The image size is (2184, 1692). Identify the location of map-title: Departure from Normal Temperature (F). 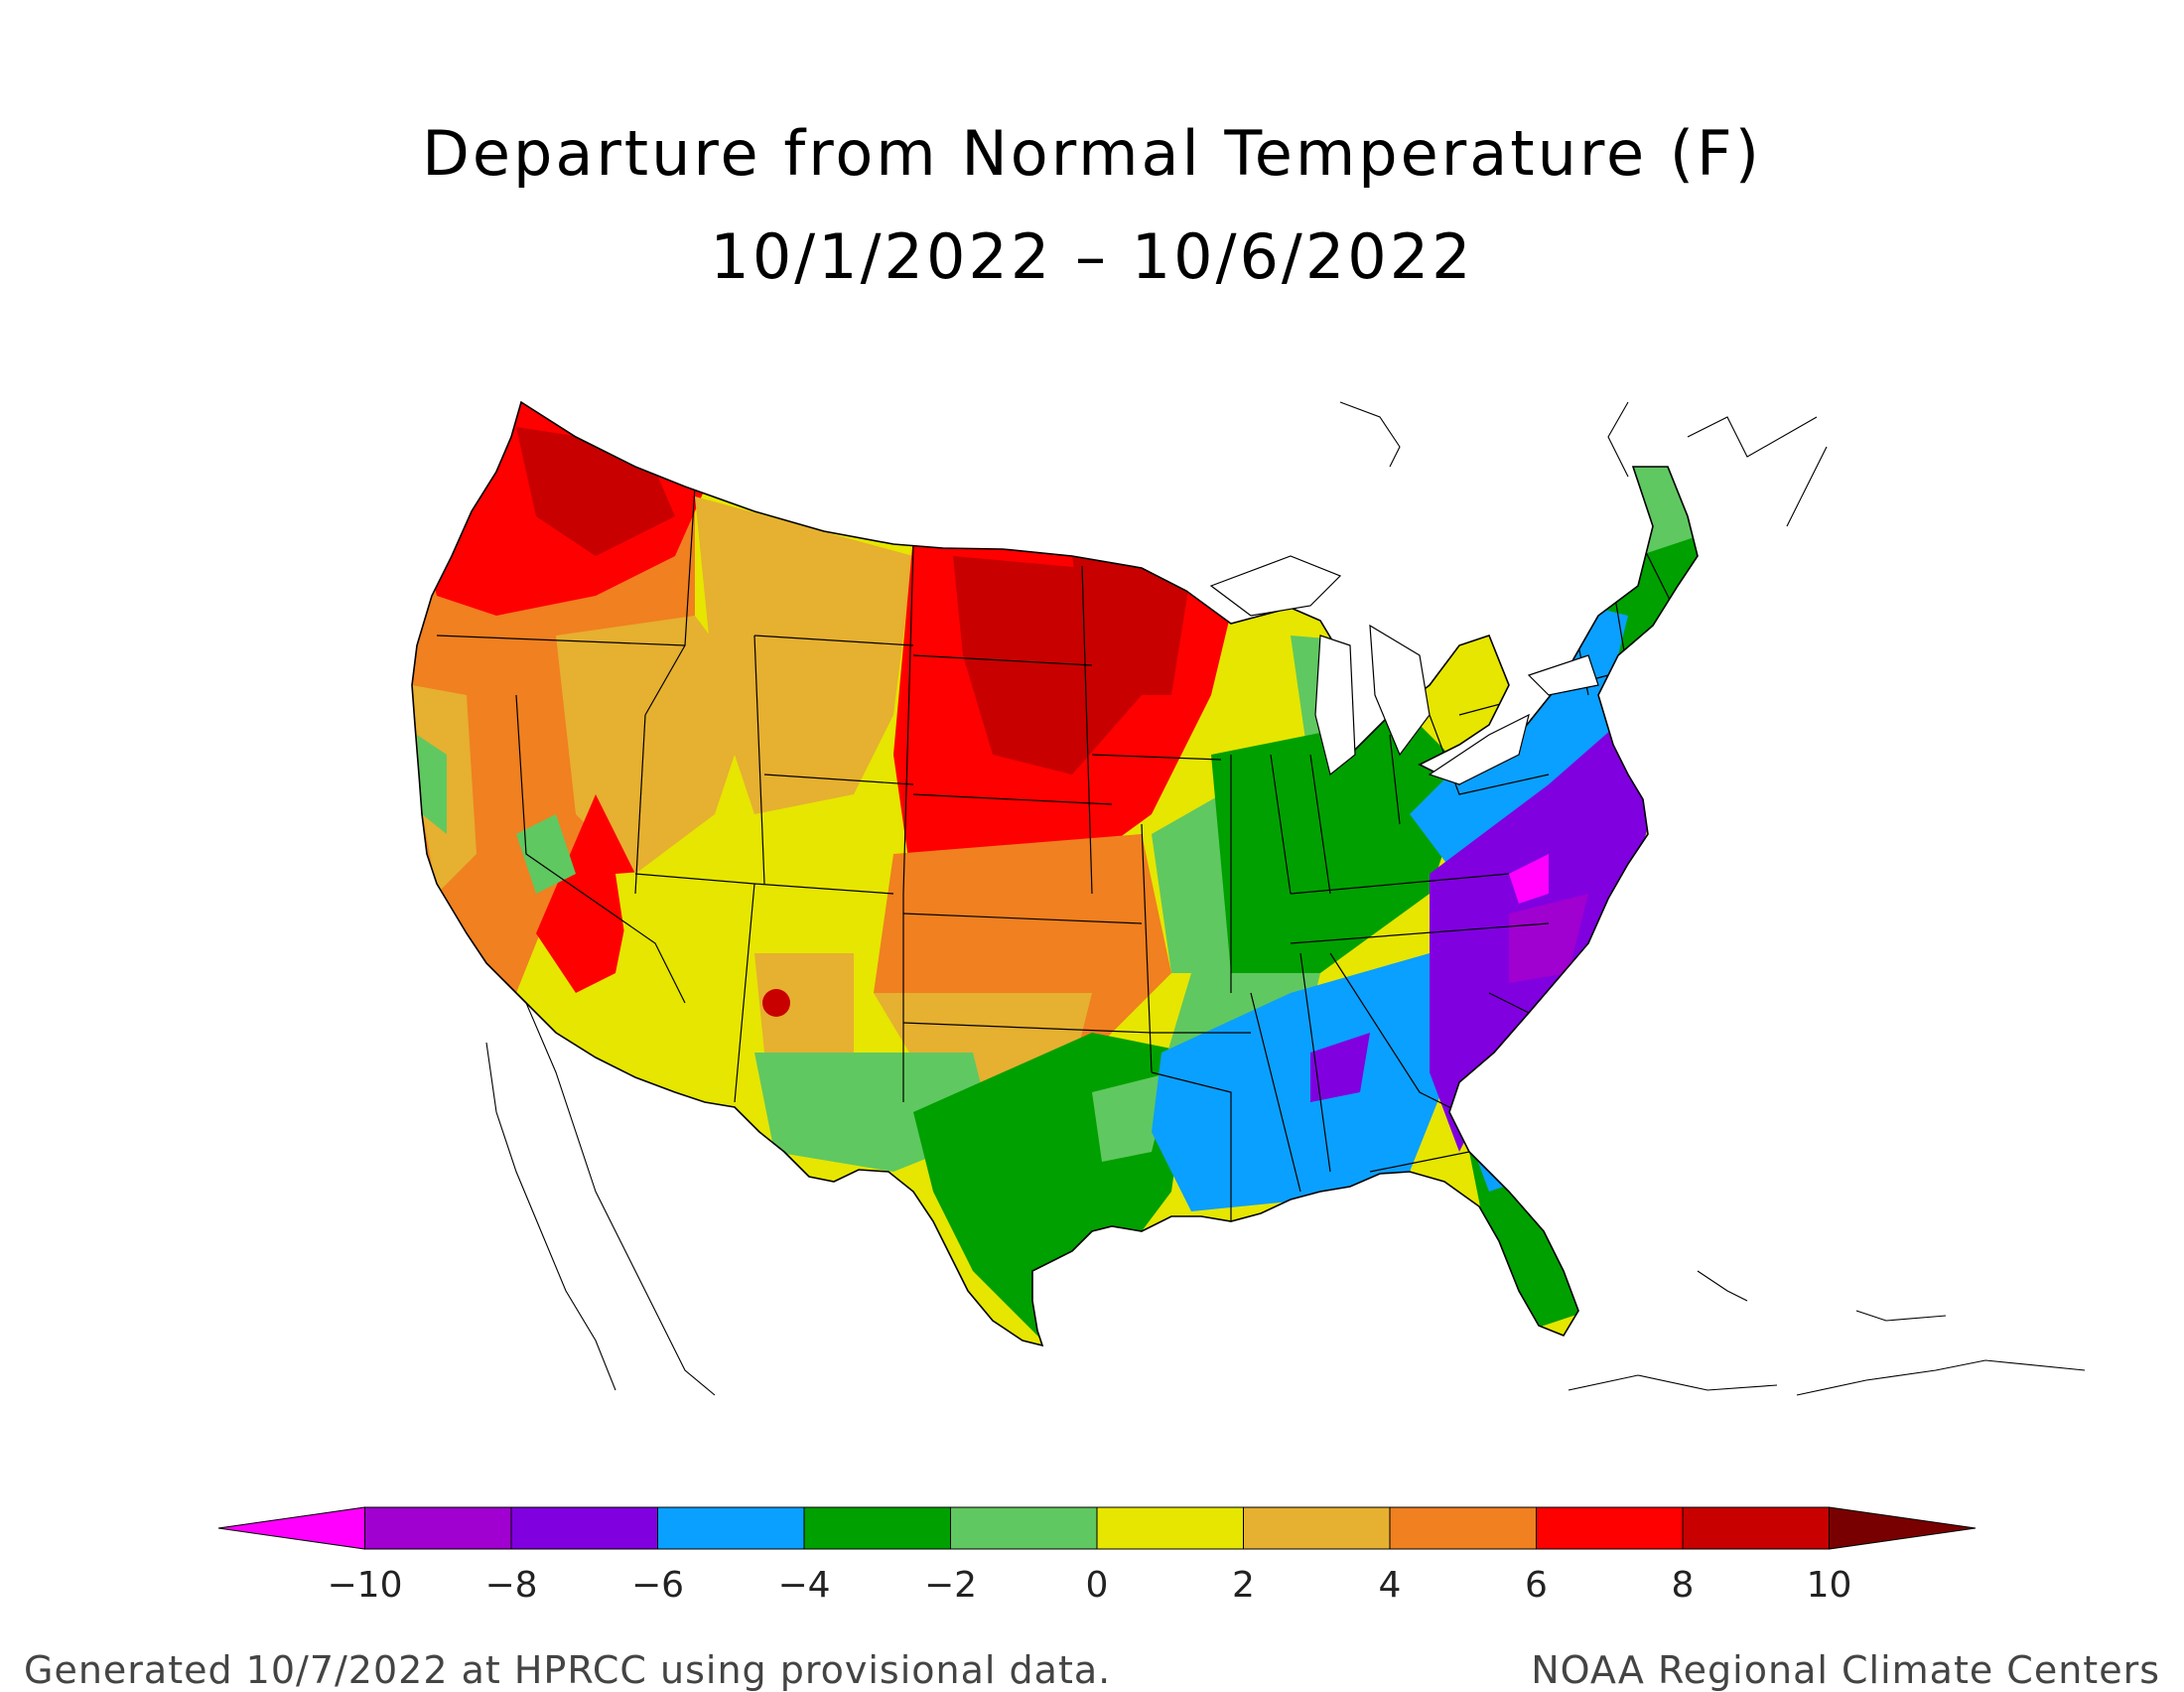
(1092, 153).